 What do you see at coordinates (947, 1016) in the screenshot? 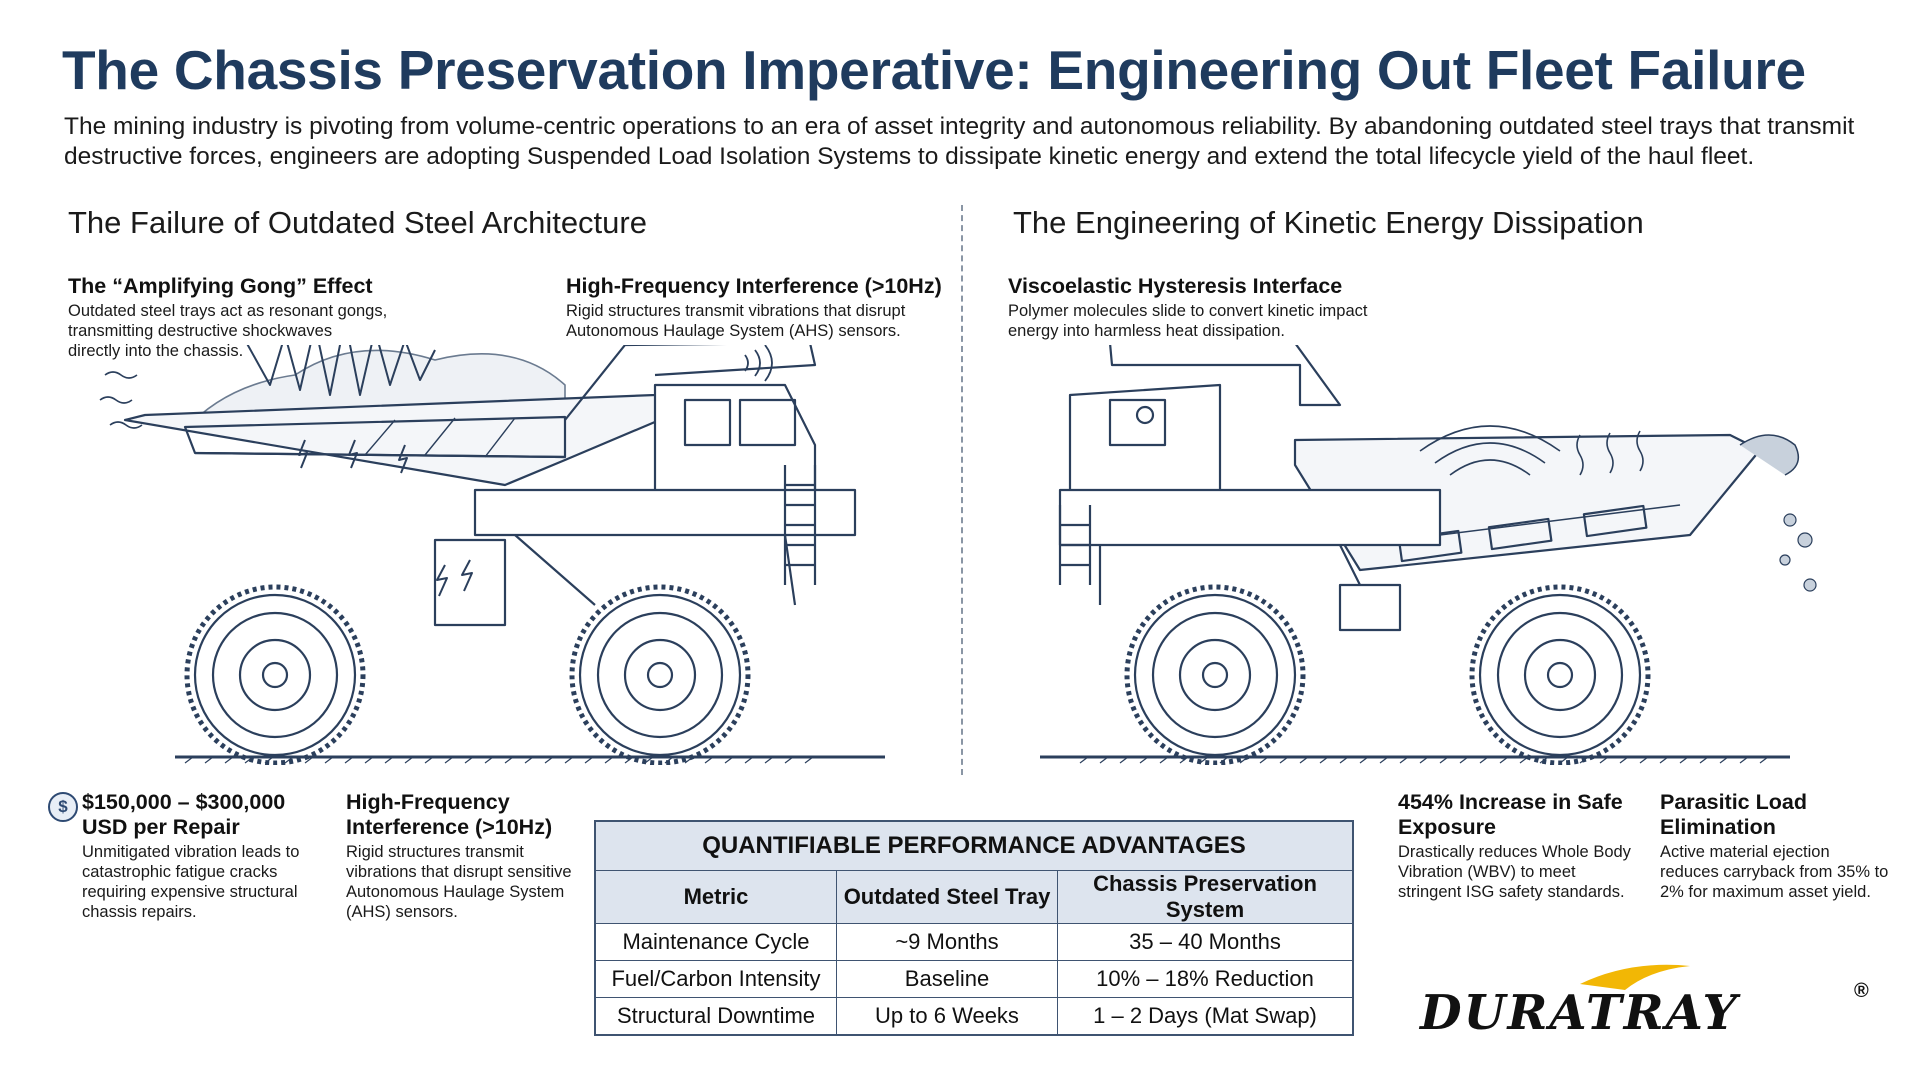
I see `table-cell: Up to 6 Weeks` at bounding box center [947, 1016].